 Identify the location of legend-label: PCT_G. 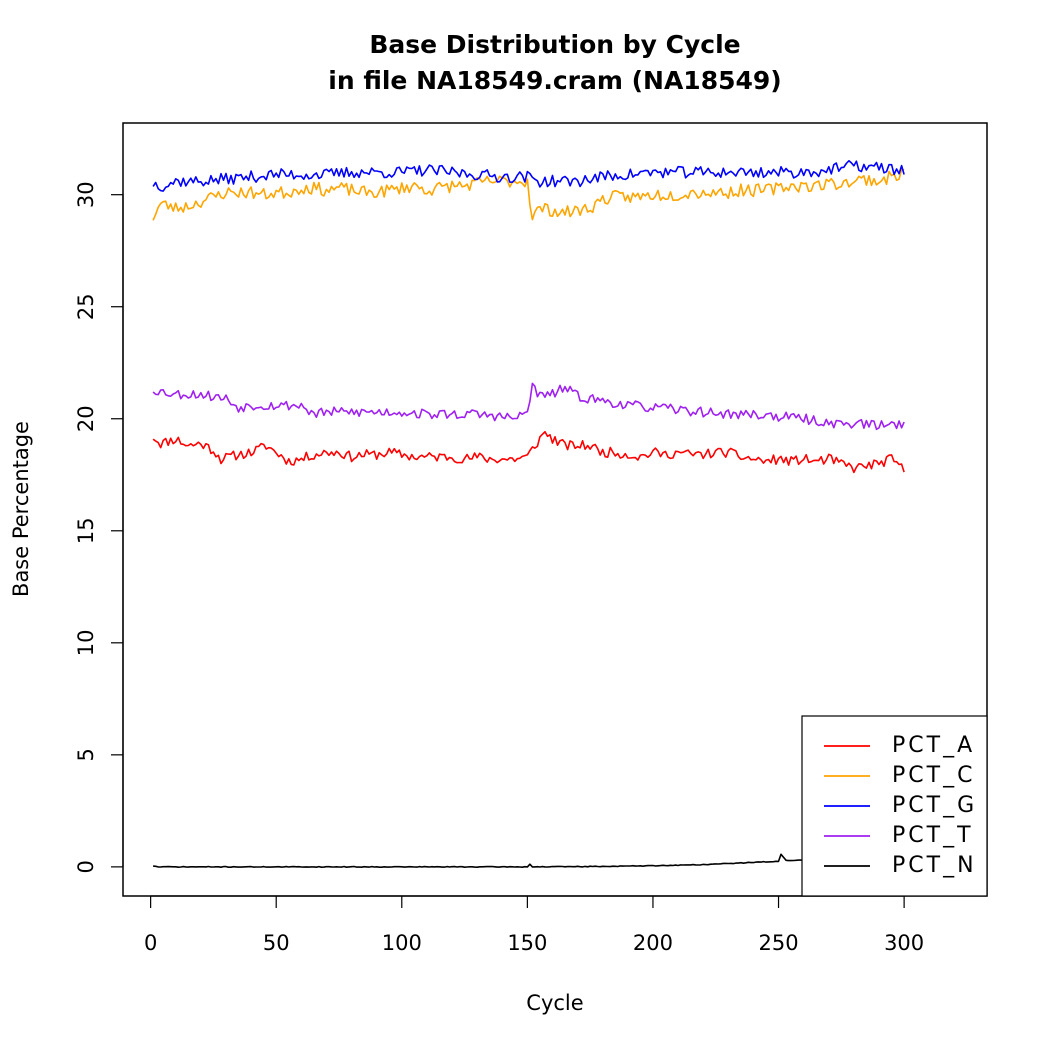
(934, 805).